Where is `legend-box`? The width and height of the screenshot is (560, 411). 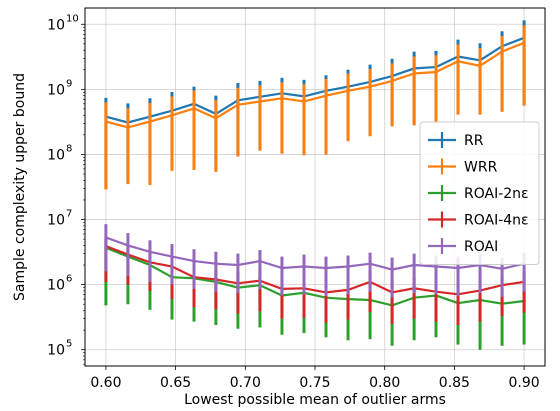
legend-box is located at coordinates (479, 193).